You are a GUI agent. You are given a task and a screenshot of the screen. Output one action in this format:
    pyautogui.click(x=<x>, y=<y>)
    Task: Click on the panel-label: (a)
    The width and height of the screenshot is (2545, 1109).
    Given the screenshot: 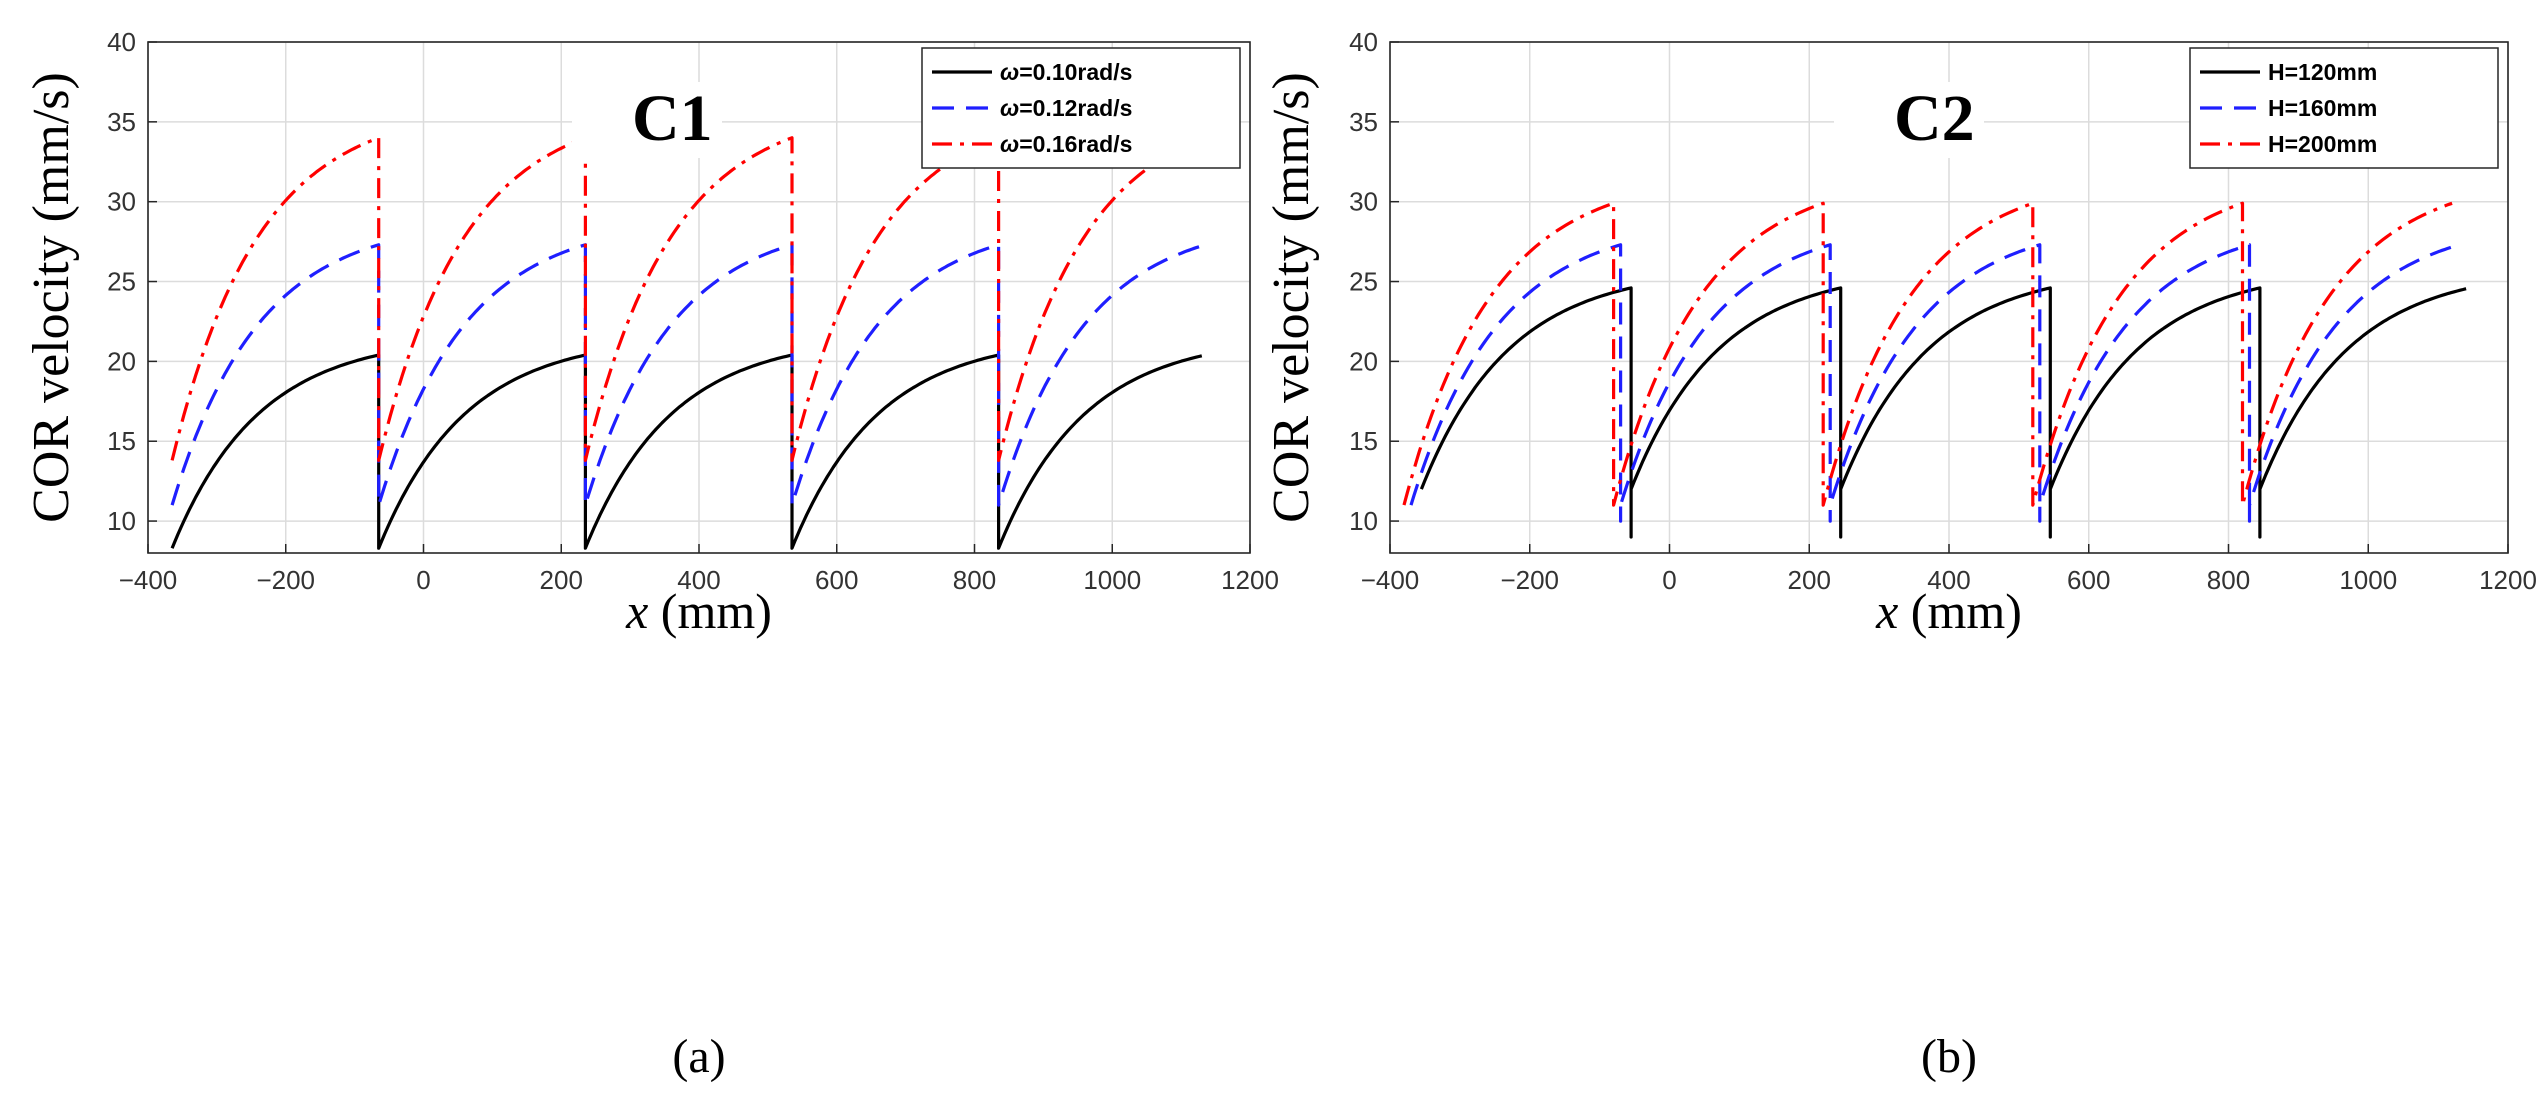 What is the action you would take?
    pyautogui.click(x=698, y=1056)
    